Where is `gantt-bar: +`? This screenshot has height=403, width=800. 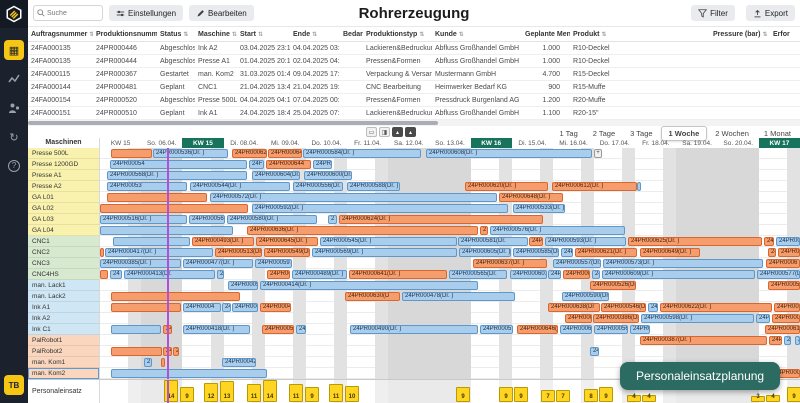 gantt-bar: + is located at coordinates (598, 153).